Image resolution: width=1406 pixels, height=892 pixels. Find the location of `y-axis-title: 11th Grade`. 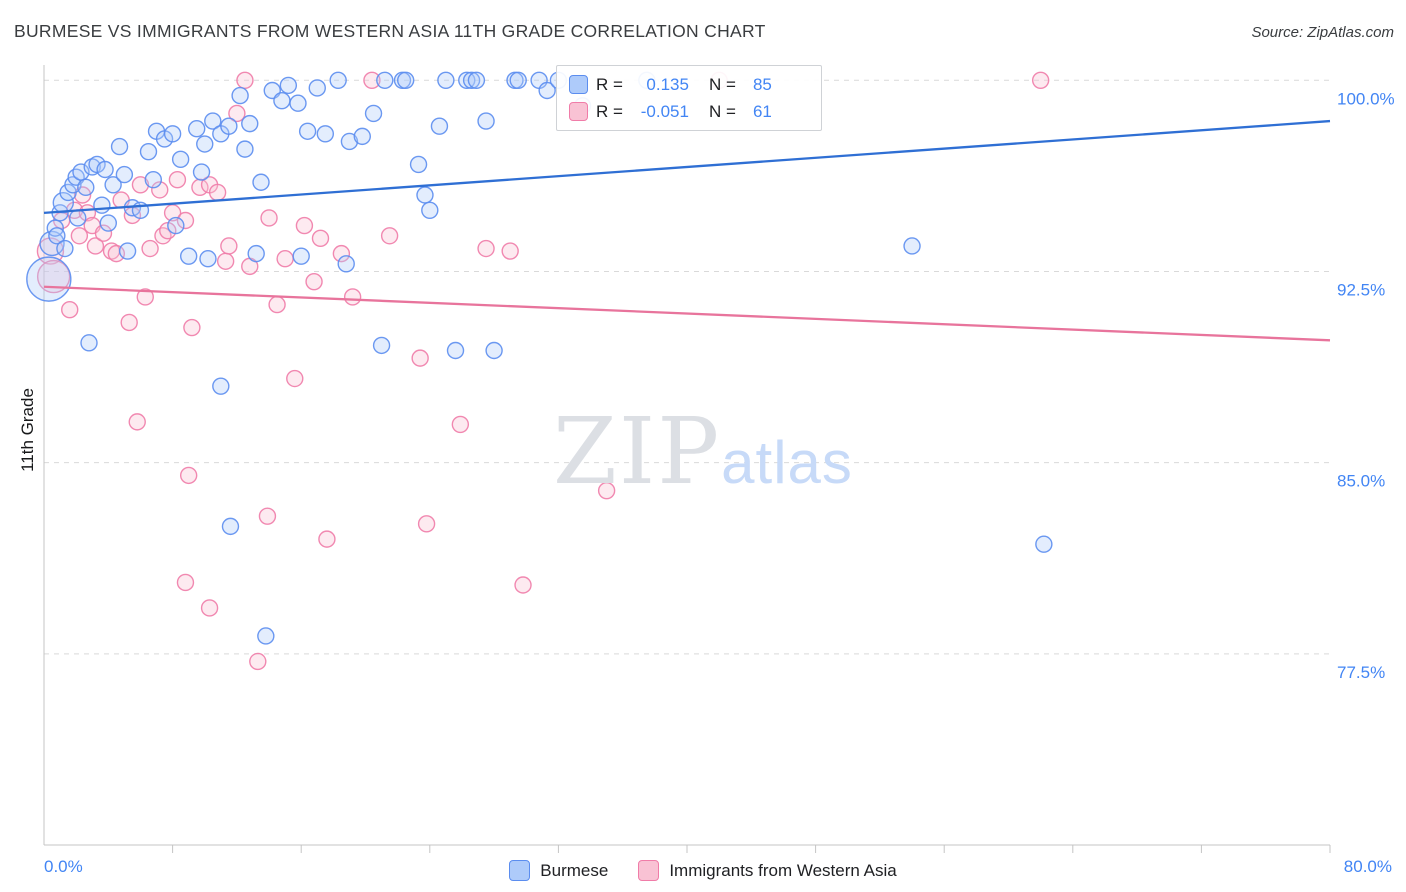

y-axis-title: 11th Grade is located at coordinates (27, 430).